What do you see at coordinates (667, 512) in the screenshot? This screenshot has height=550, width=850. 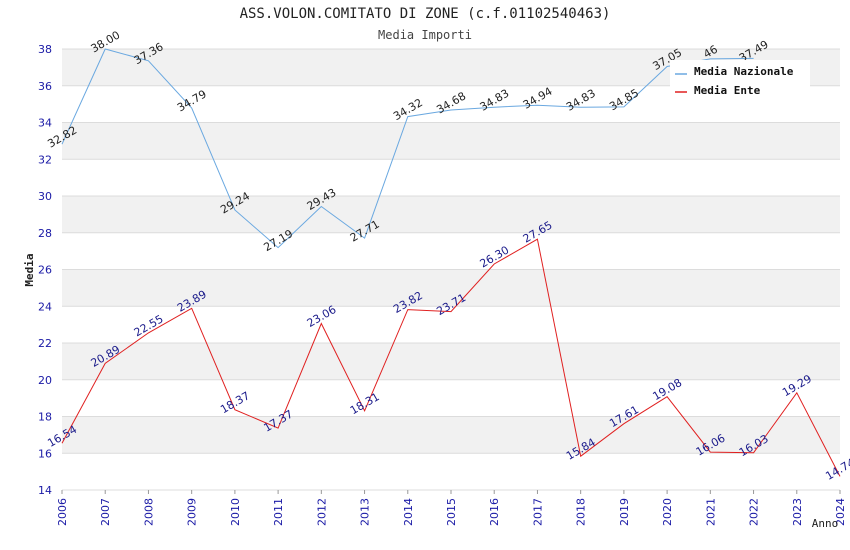 I see `x-tick-label: 2020` at bounding box center [667, 512].